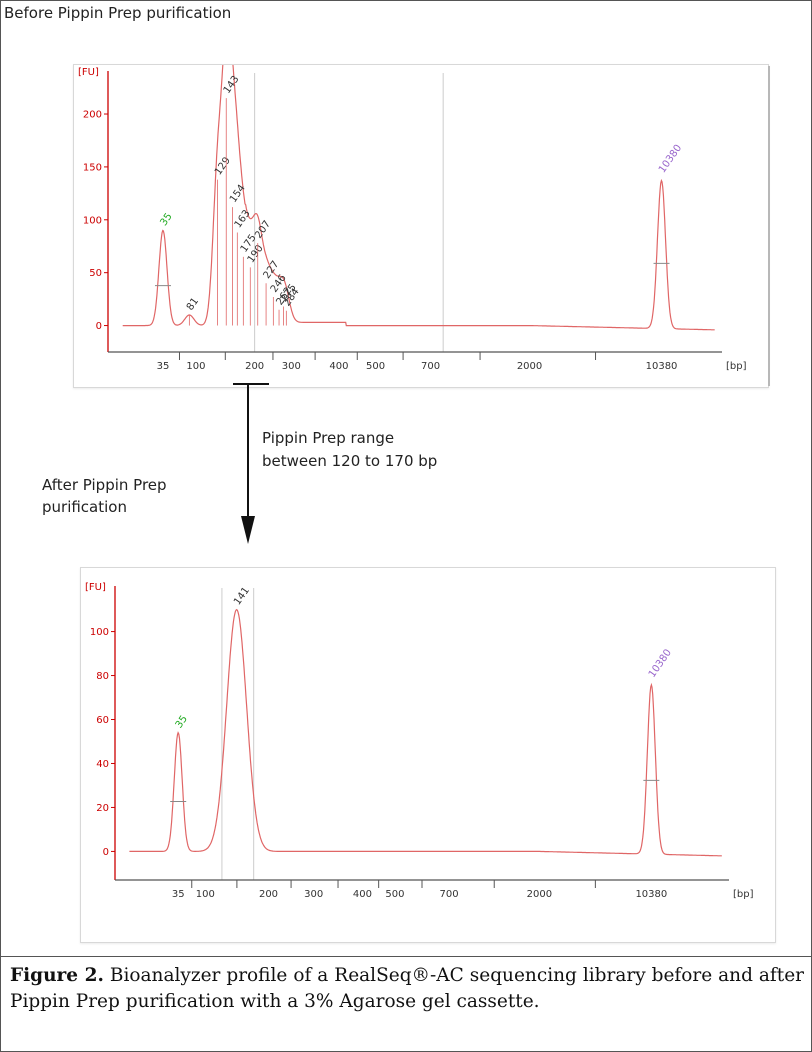 Image resolution: width=812 pixels, height=1052 pixels. Describe the element at coordinates (92, 167) in the screenshot. I see `y-tick-label: 150` at that location.